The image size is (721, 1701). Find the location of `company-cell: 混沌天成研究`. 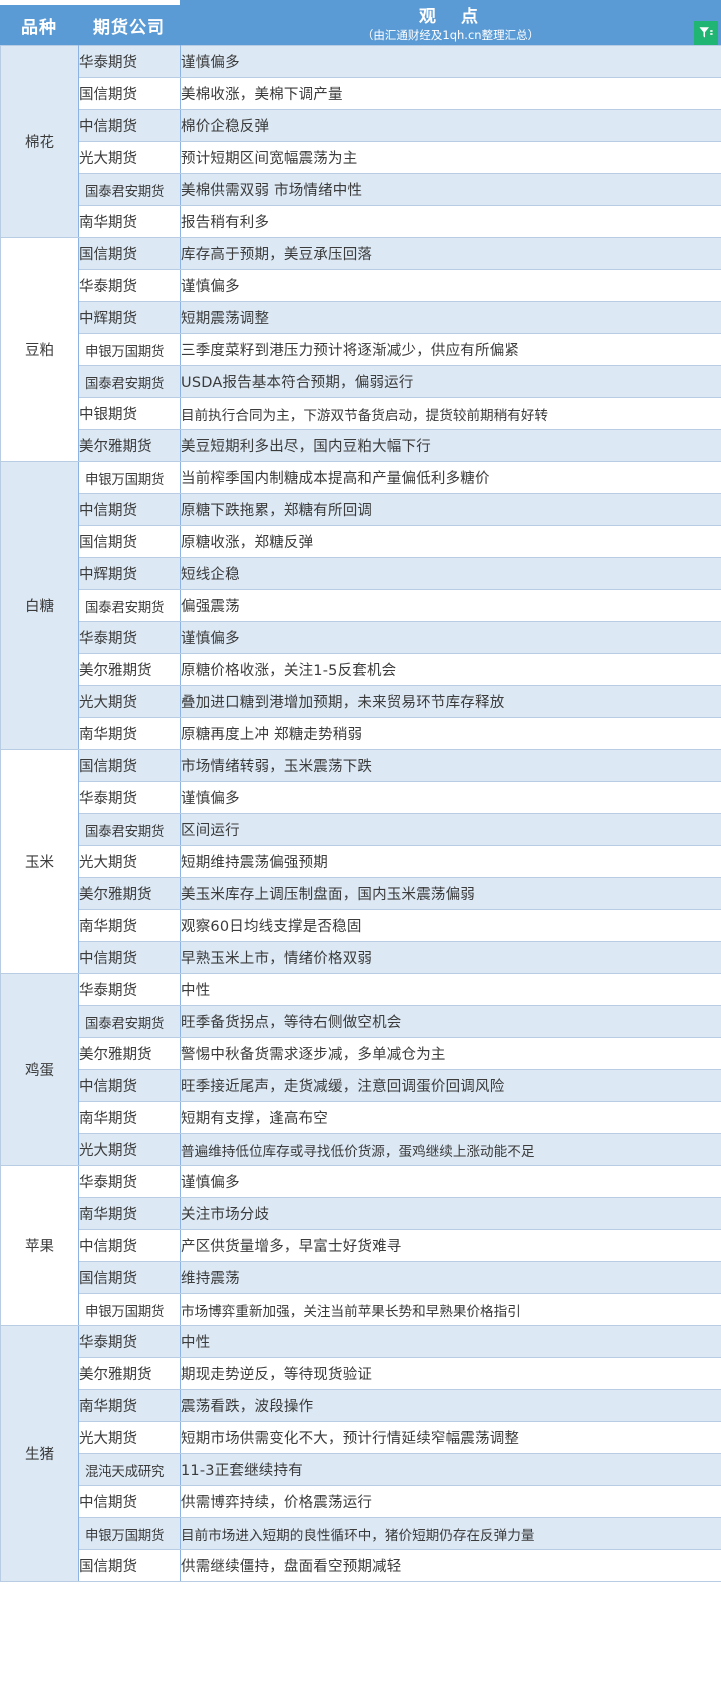

company-cell: 混沌天成研究 is located at coordinates (129, 1469).